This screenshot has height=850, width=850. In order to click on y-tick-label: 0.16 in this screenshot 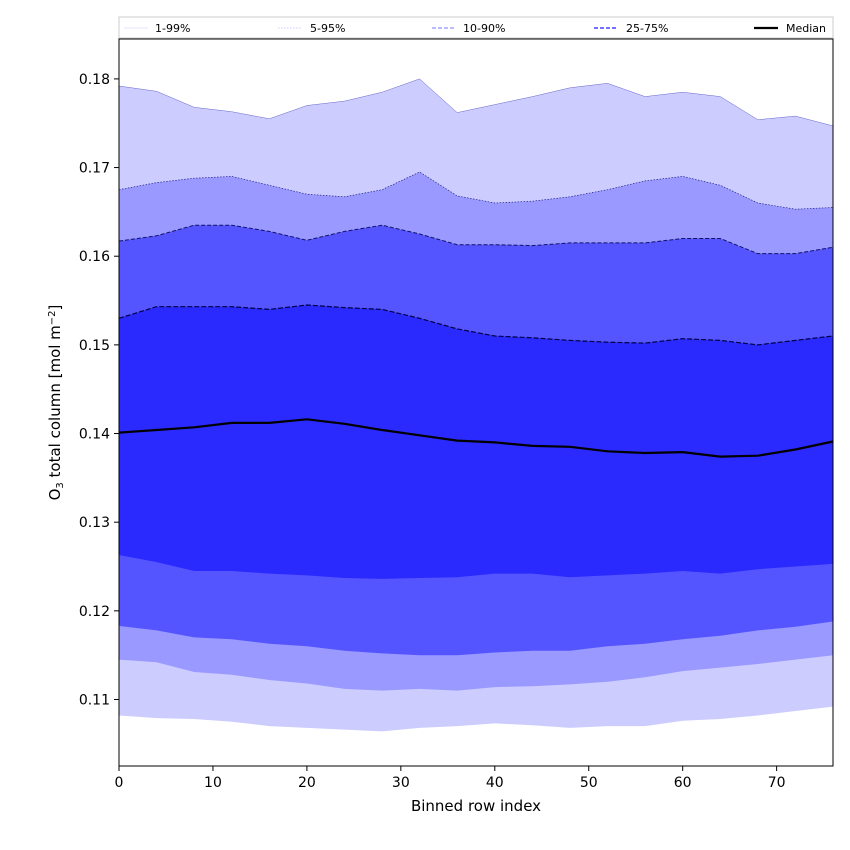, I will do `click(94, 257)`.